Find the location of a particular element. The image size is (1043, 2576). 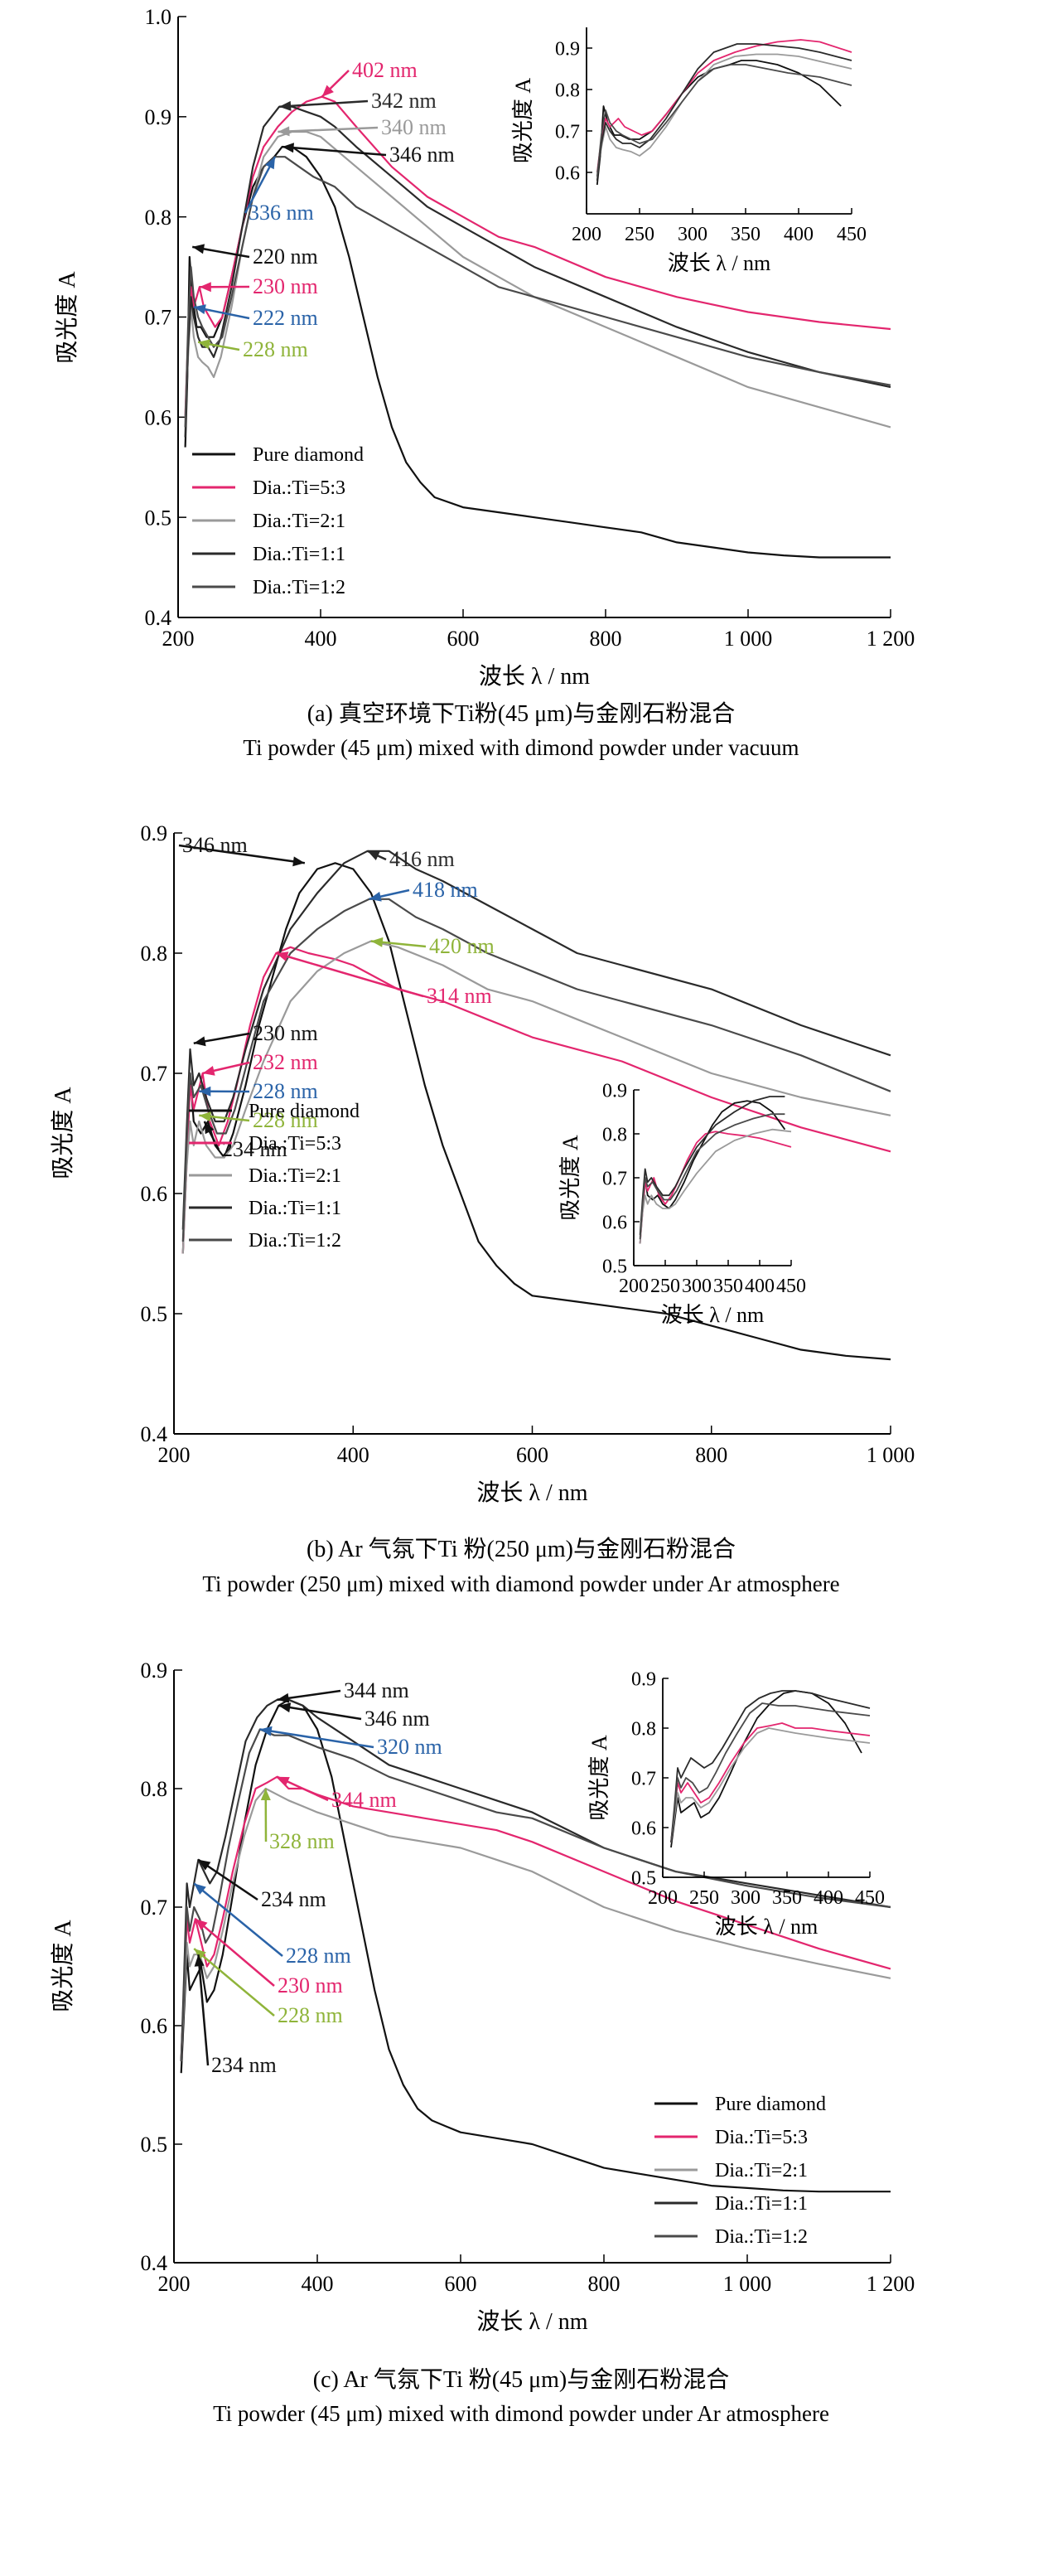

inset-series-group is located at coordinates (724, 112).